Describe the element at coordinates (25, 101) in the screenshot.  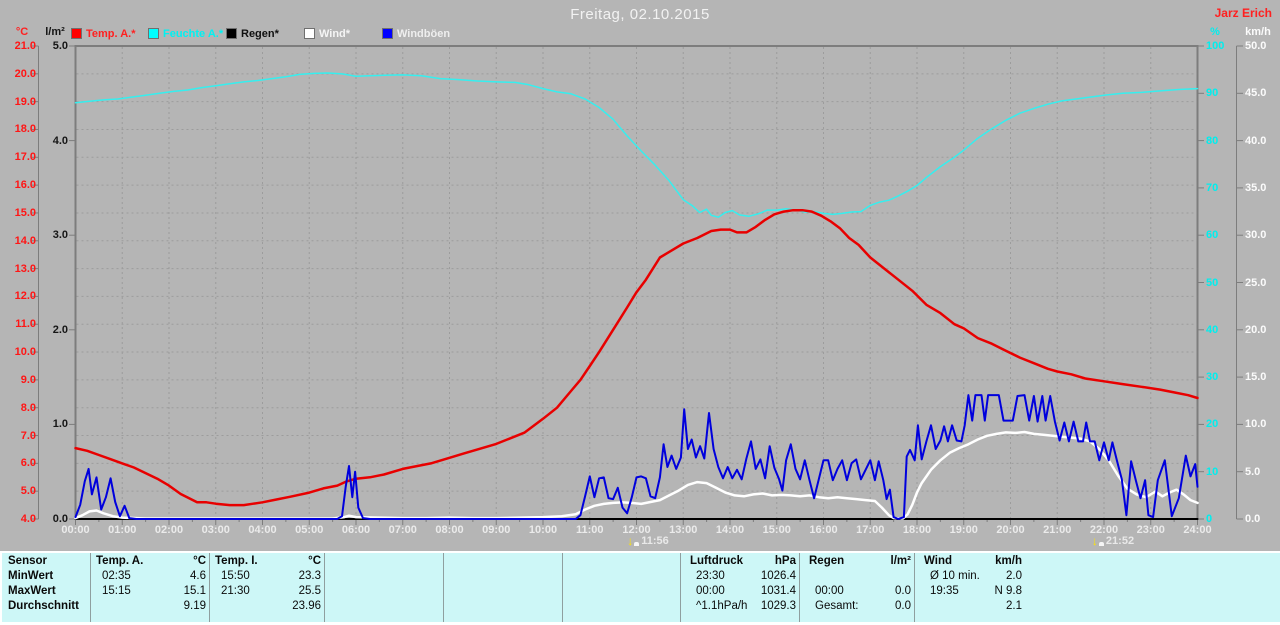
I see `temp-tick-label: 19.0` at that location.